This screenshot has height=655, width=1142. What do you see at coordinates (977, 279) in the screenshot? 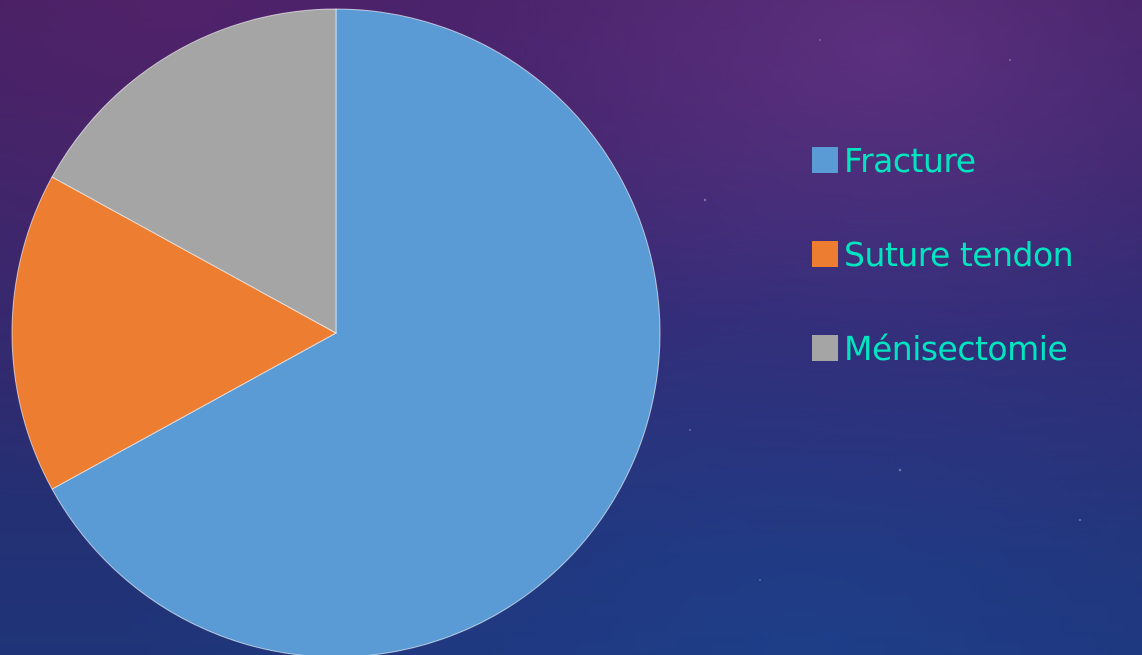
I see `chart-legend: Fracture Suture tendon Ménisectomie` at bounding box center [977, 279].